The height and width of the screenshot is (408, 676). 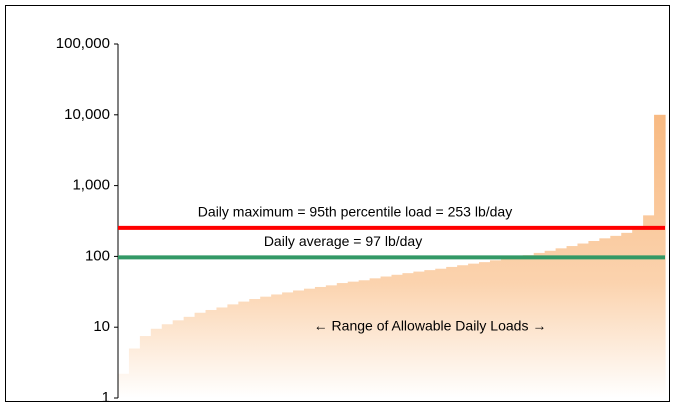 I want to click on y-tick-label: 1, so click(x=106, y=397).